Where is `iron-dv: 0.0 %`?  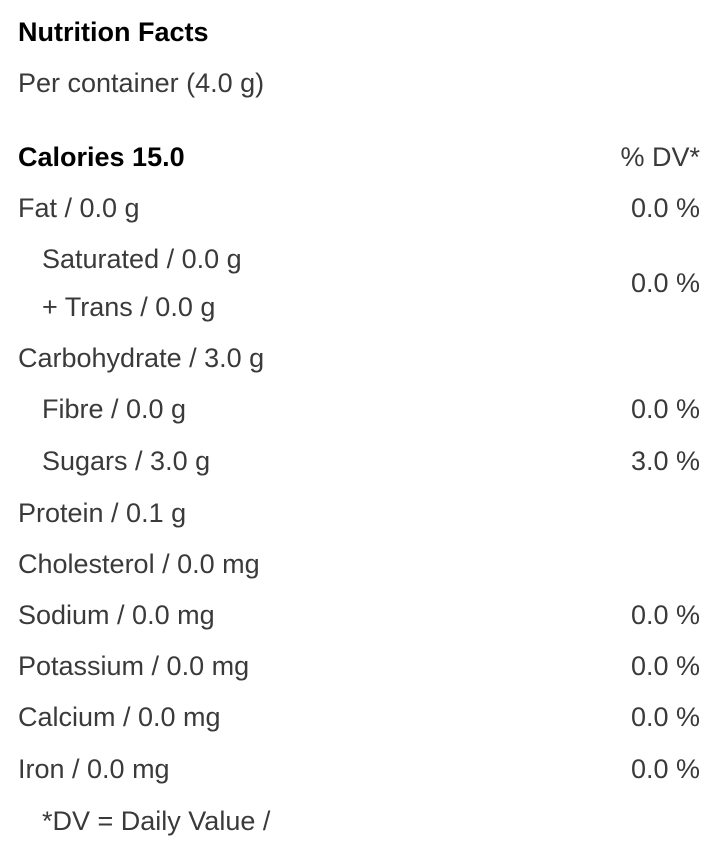 iron-dv: 0.0 % is located at coordinates (665, 769).